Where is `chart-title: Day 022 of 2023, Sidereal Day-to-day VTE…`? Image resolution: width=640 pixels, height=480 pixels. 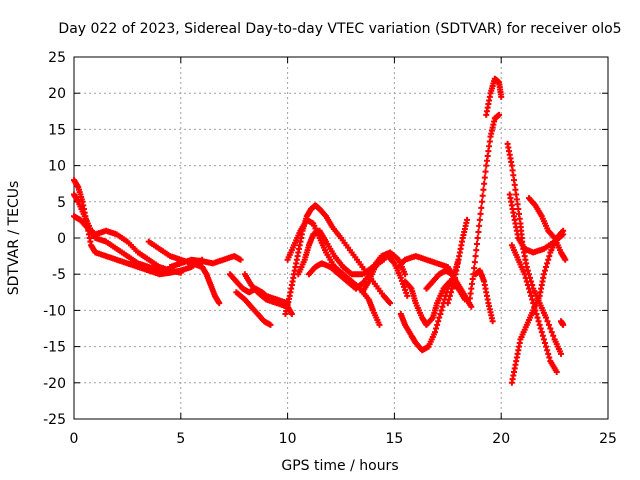
chart-title: Day 022 of 2023, Sidereal Day-to-day VTE… is located at coordinates (339, 29).